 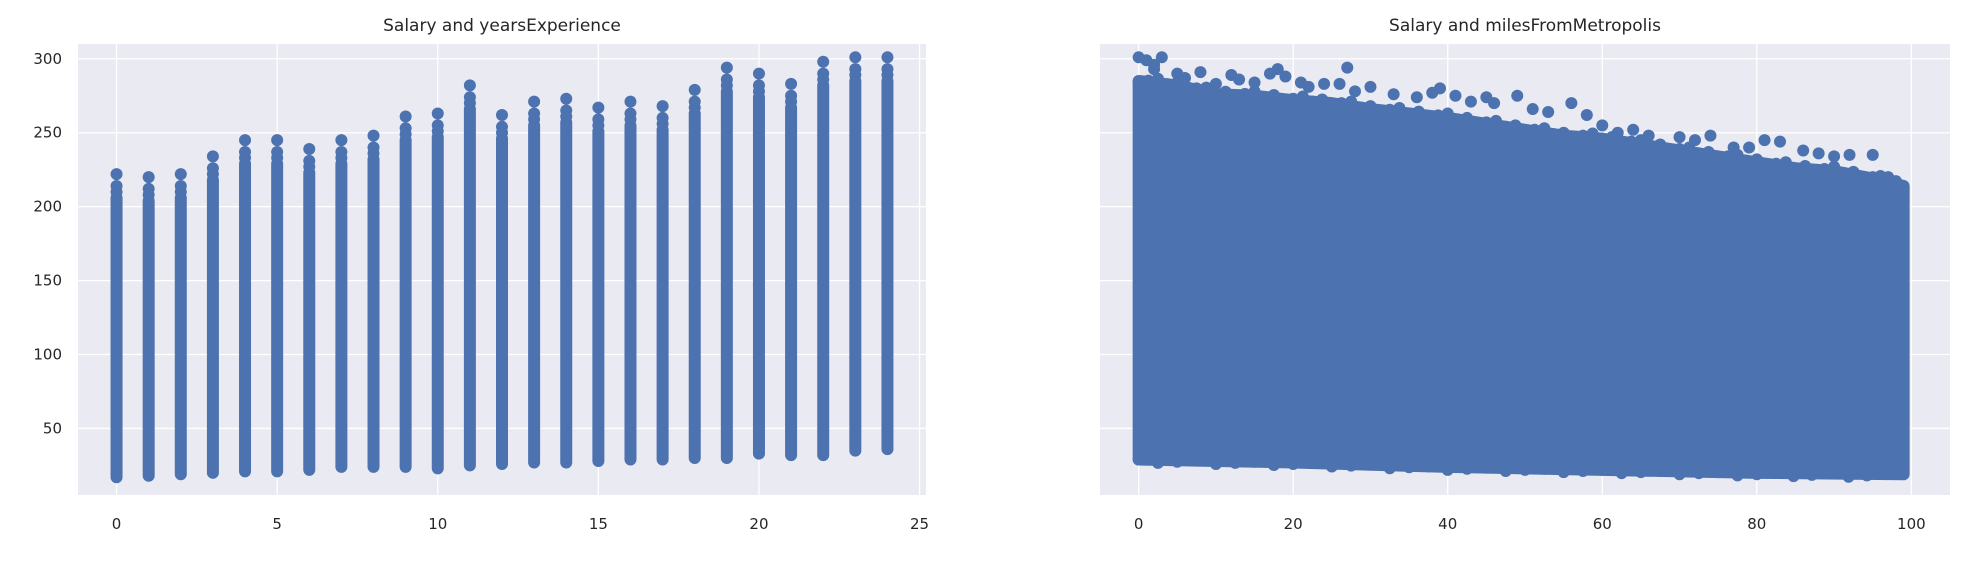 What do you see at coordinates (47, 59) in the screenshot?
I see `y-tick-label: 300` at bounding box center [47, 59].